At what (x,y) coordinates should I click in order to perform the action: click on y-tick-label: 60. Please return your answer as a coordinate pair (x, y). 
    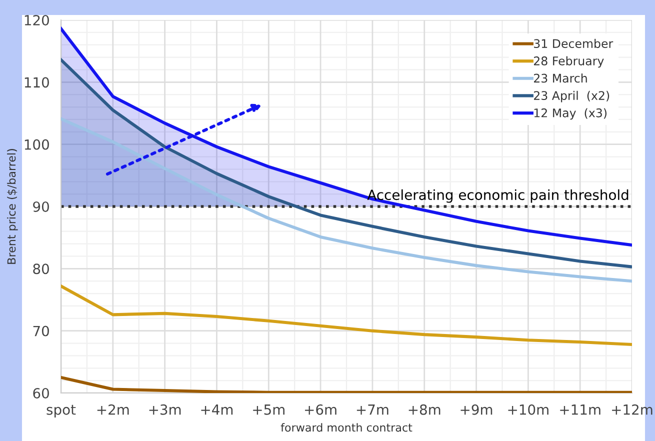
    Looking at the image, I should click on (41, 393).